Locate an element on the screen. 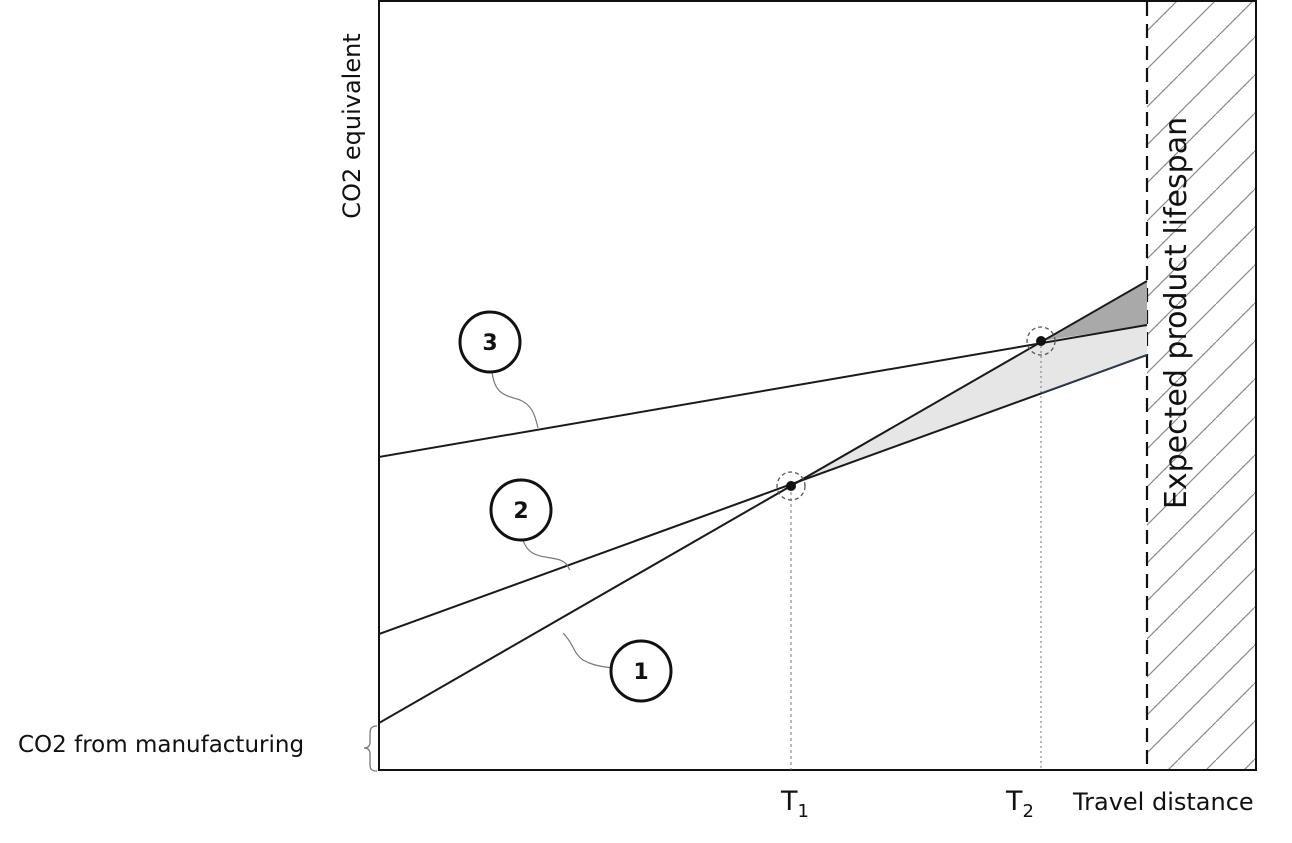  tick-label-t2: T2 is located at coordinates (1019, 804).